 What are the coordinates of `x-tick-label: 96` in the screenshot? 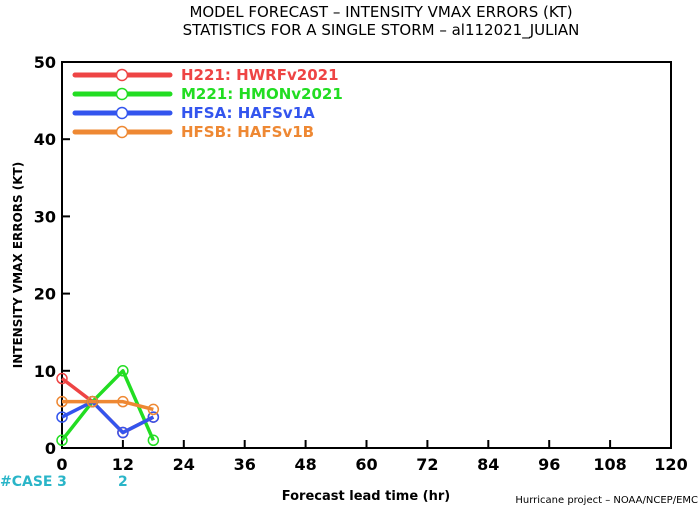 It's located at (549, 464).